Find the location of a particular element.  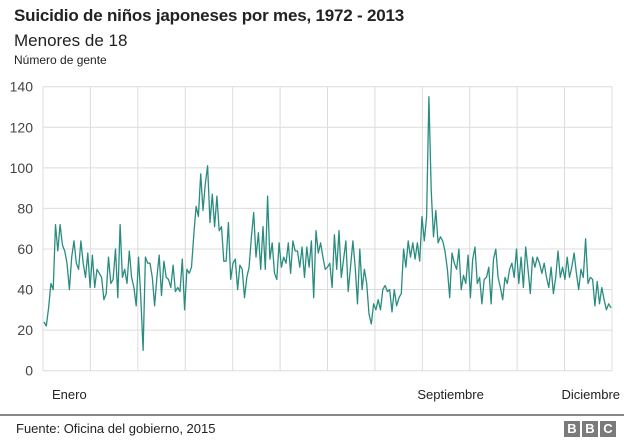

y-tick-label: 20 is located at coordinates (25, 330).